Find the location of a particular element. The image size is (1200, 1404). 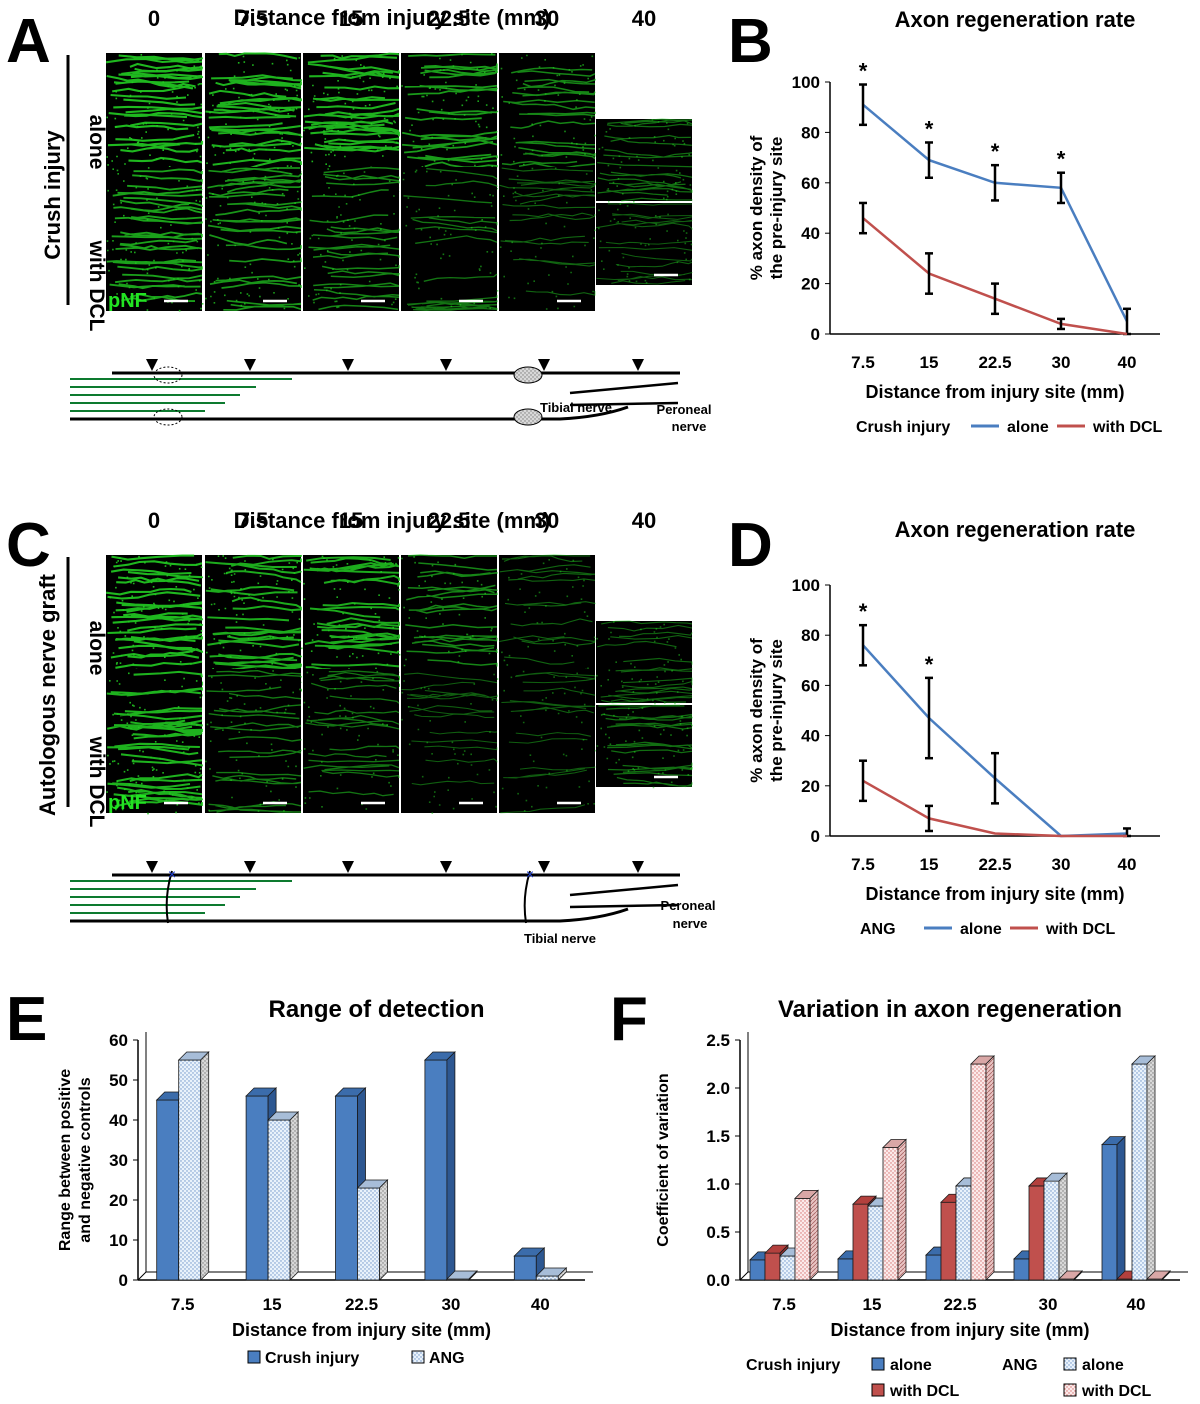

y-tick-label: 1.5 is located at coordinates (718, 1136).